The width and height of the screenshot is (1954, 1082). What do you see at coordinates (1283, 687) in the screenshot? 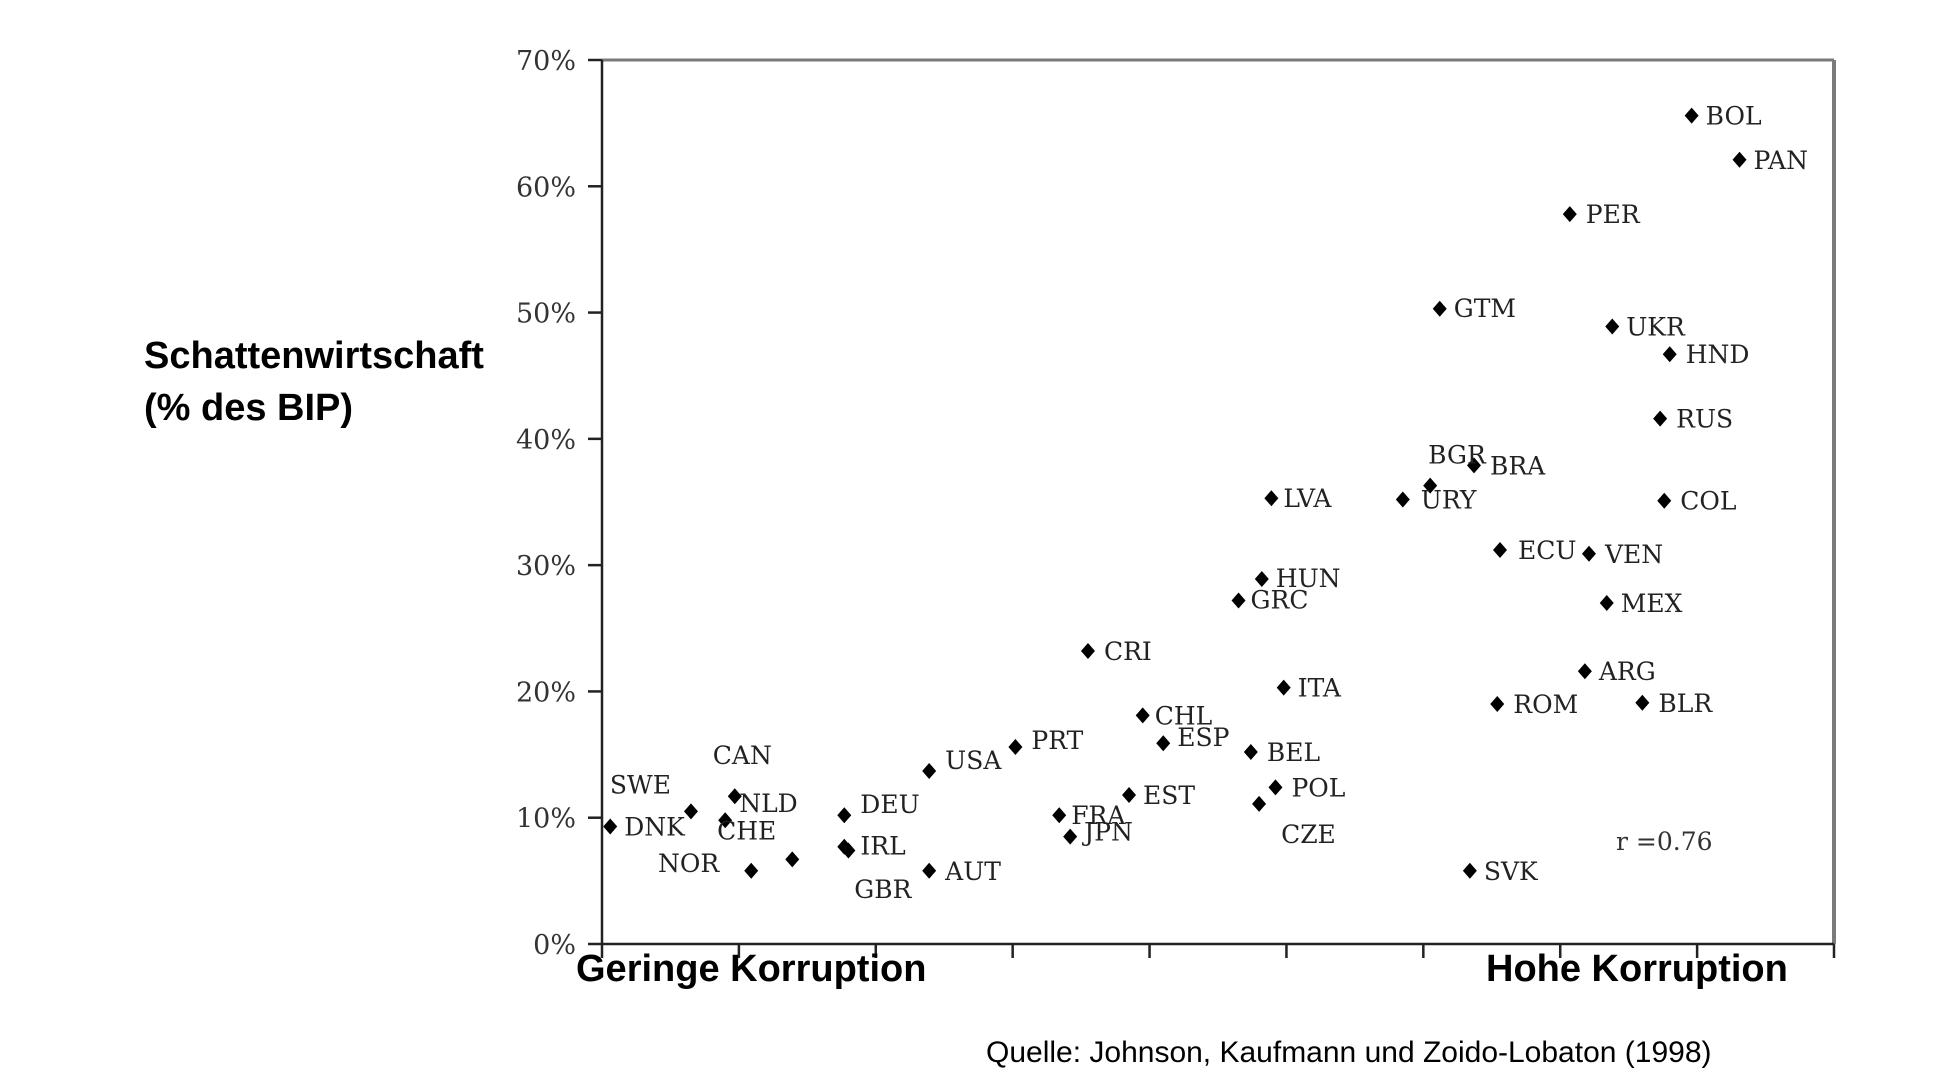
I see `point-ita` at bounding box center [1283, 687].